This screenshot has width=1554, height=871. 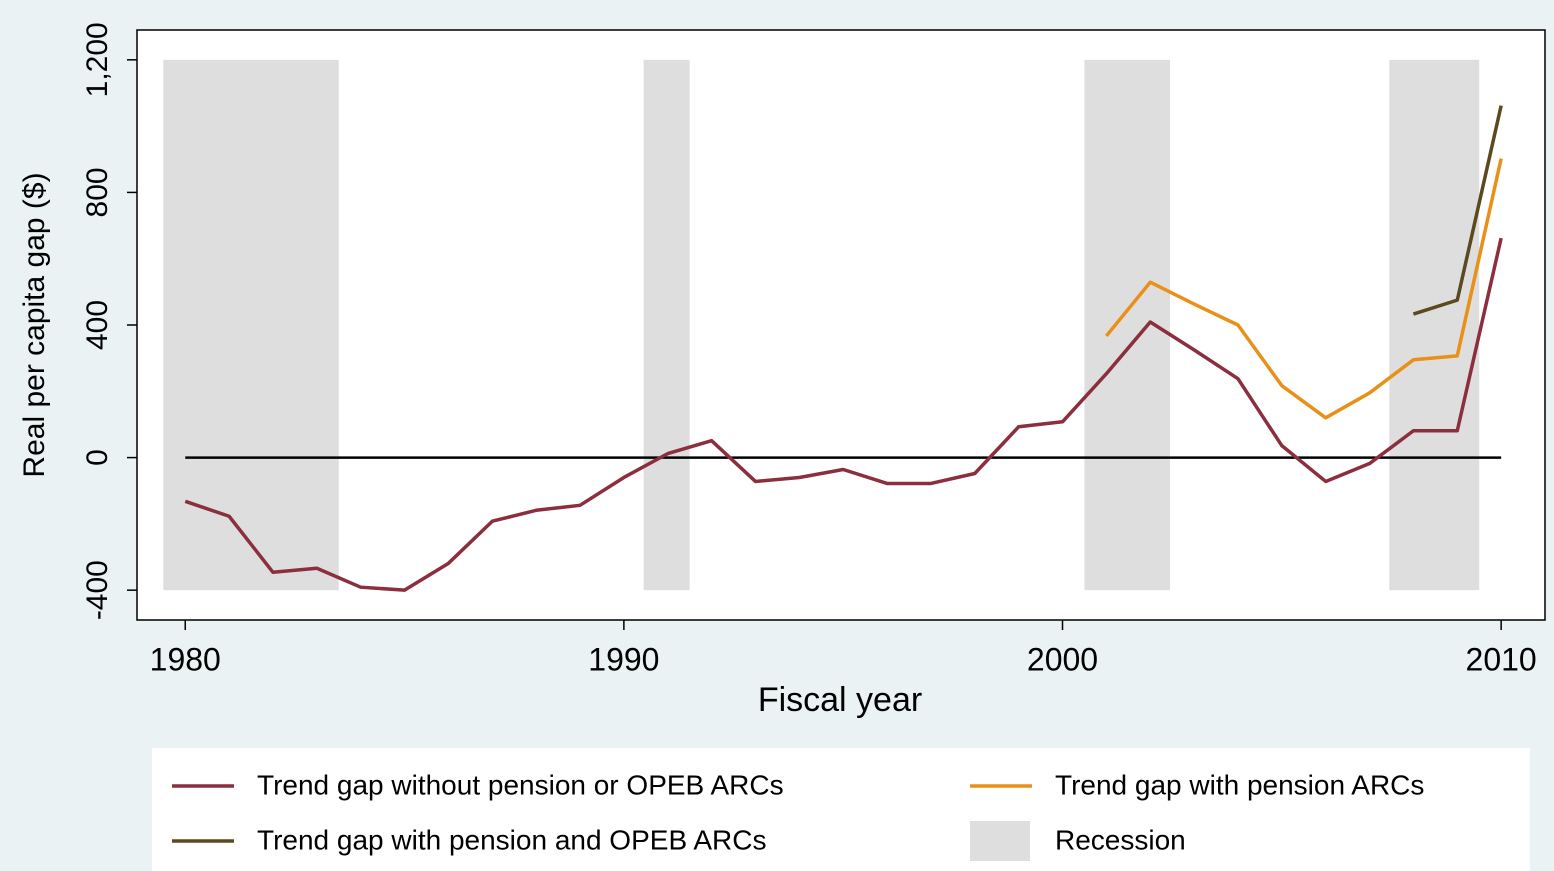 What do you see at coordinates (1120, 839) in the screenshot?
I see `legend-label: Recession` at bounding box center [1120, 839].